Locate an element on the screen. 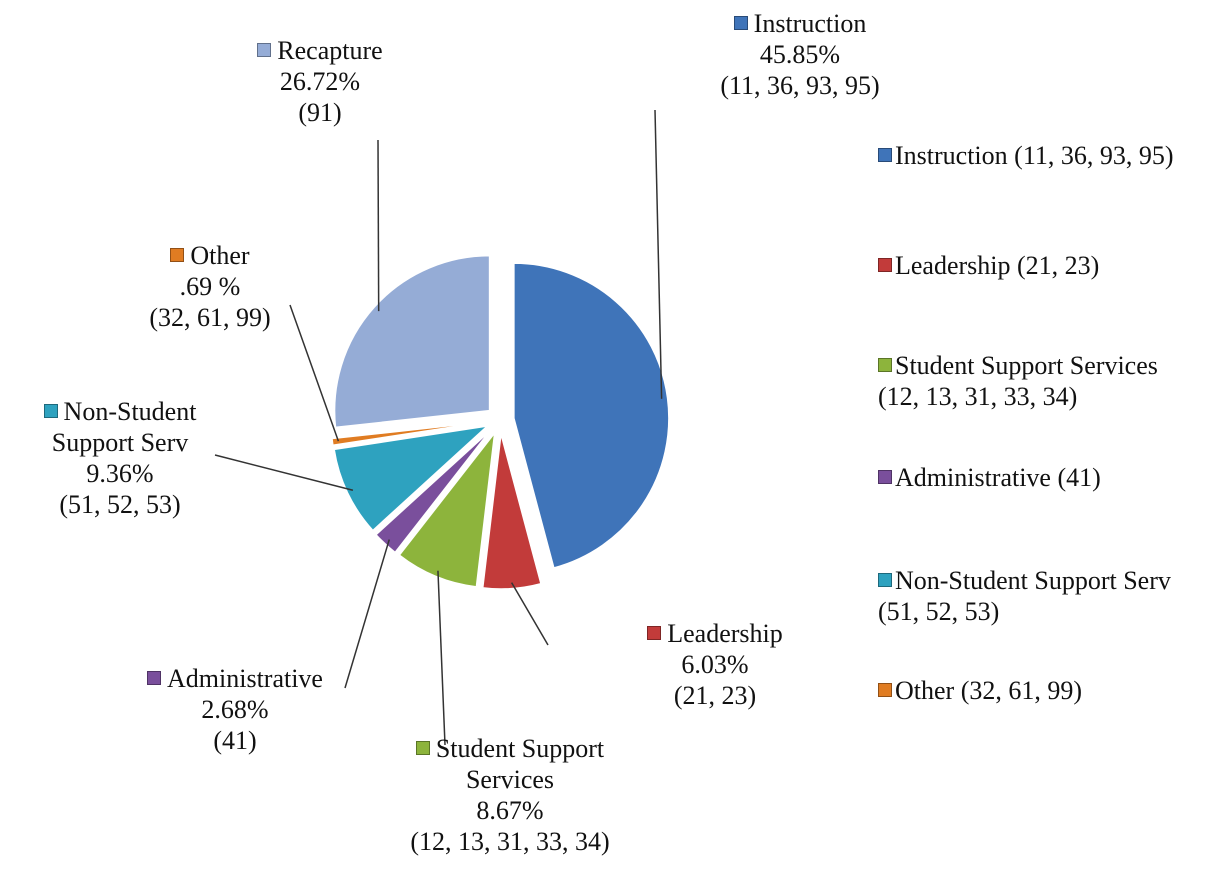 This screenshot has width=1206, height=875. label-value: 26.72% is located at coordinates (320, 81).